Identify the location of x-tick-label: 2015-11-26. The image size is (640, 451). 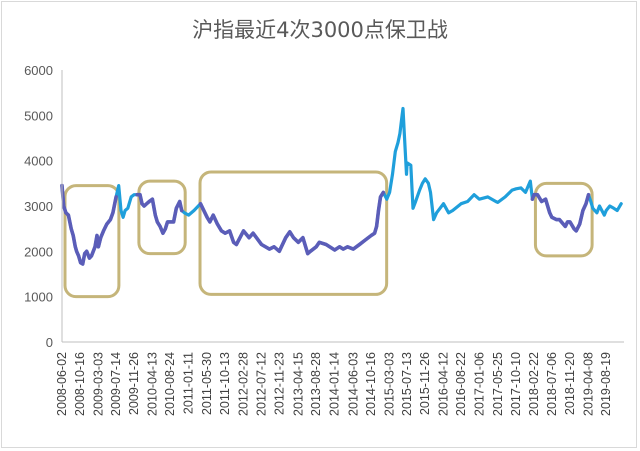
(425, 383).